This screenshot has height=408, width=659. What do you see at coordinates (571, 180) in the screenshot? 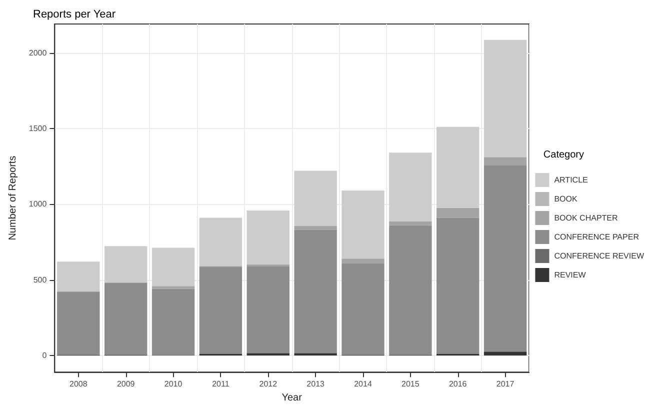
I see `legend-label: ARTICLE` at bounding box center [571, 180].